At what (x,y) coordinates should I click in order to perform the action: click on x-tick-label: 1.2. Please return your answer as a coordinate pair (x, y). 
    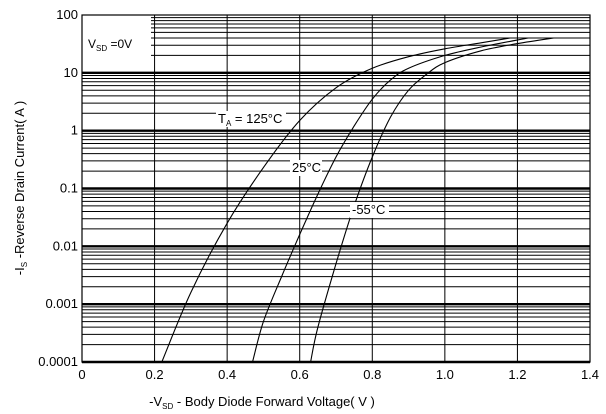
    Looking at the image, I should click on (517, 374).